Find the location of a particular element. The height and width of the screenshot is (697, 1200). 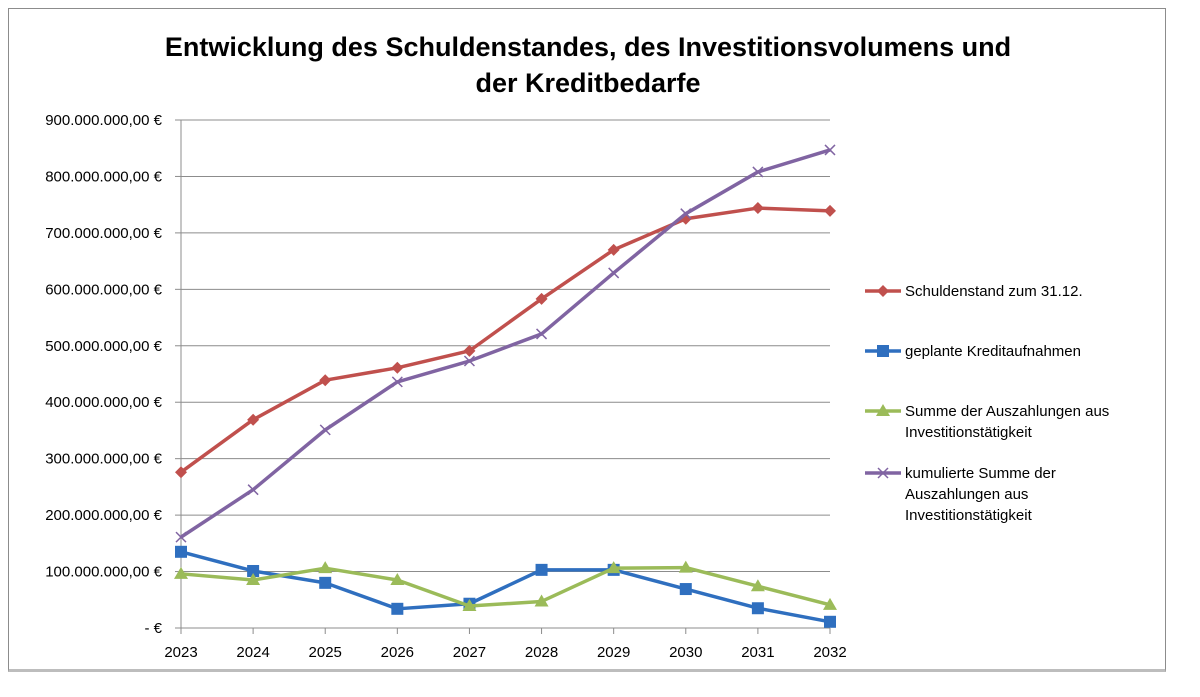

x-tick-label: 2024 is located at coordinates (252, 652).